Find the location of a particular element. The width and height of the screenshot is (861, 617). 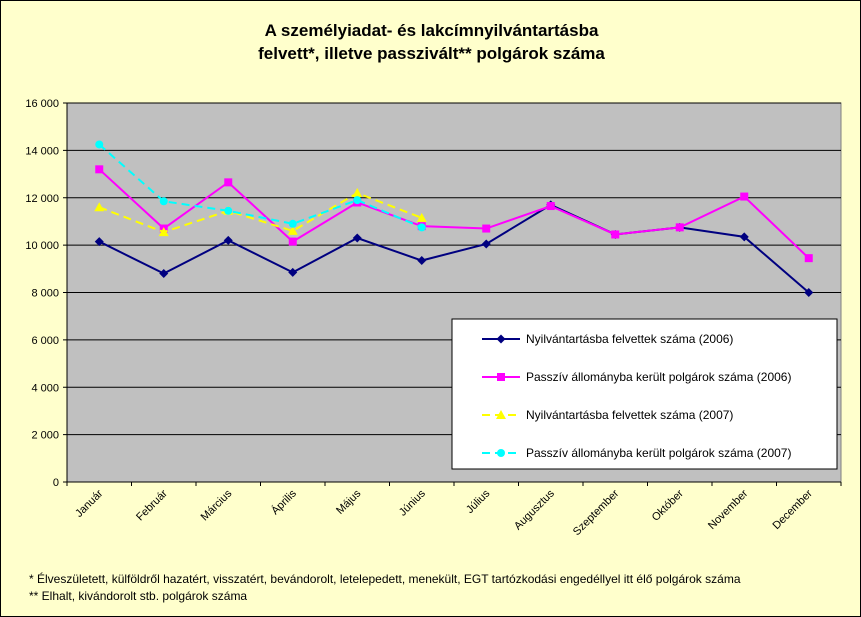

x-tick-label: Május is located at coordinates (349, 502).